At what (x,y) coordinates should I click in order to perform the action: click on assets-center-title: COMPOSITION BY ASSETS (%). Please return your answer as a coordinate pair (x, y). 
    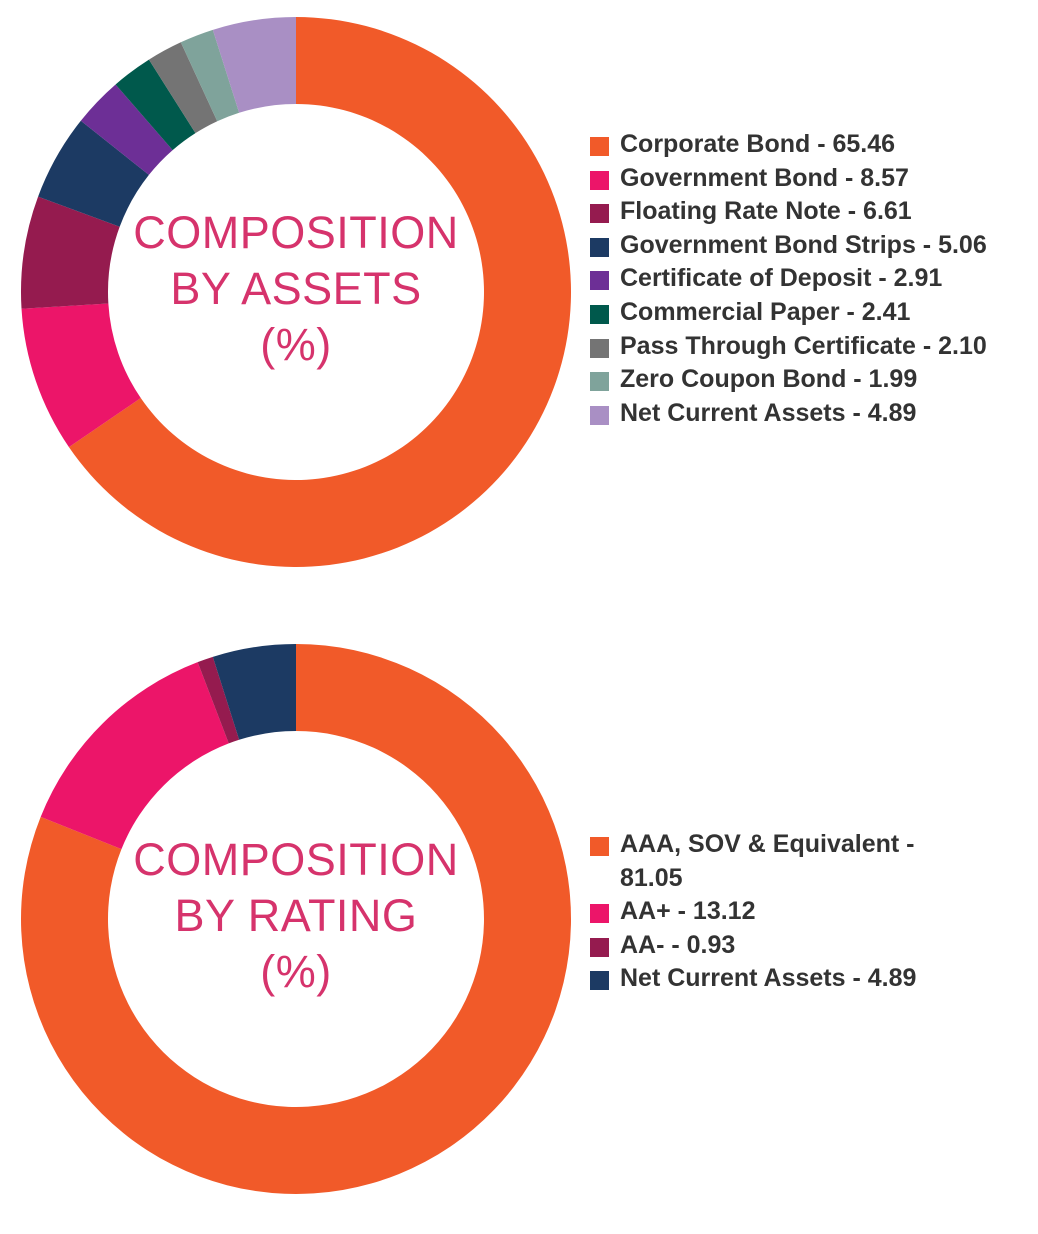
    Looking at the image, I should click on (296, 289).